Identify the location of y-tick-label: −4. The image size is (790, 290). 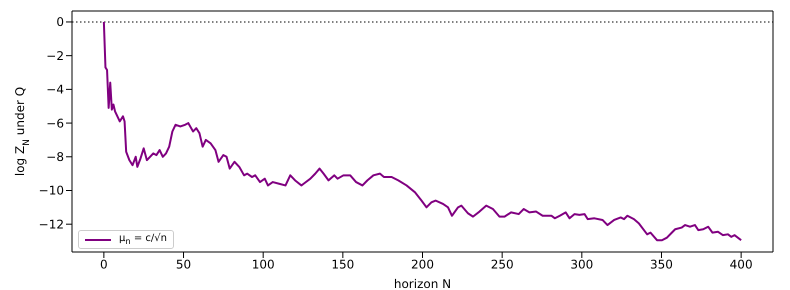
(55, 89).